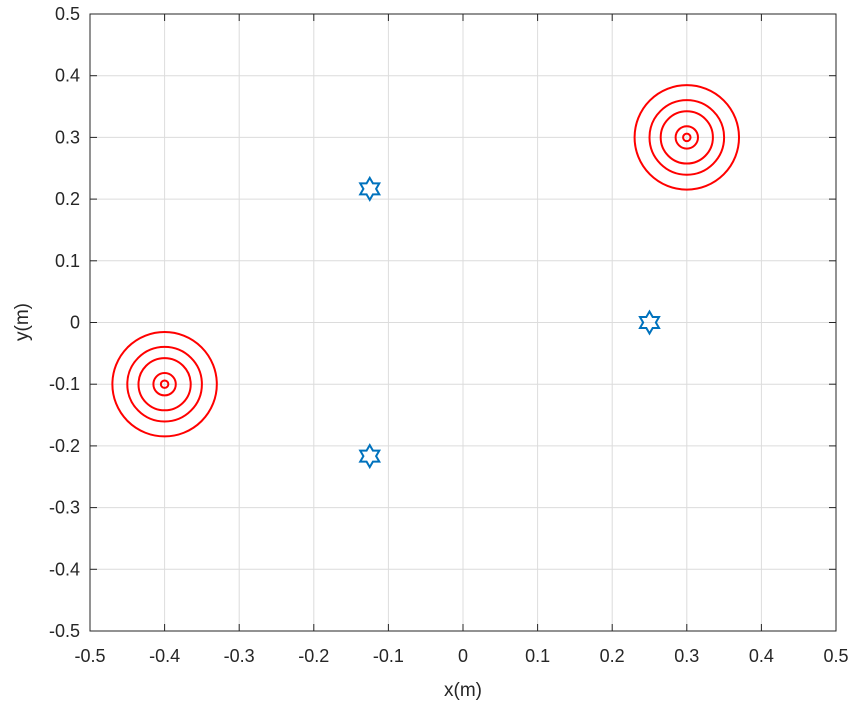 This screenshot has height=703, width=856. What do you see at coordinates (463, 690) in the screenshot?
I see `x-axis-label: x(m)` at bounding box center [463, 690].